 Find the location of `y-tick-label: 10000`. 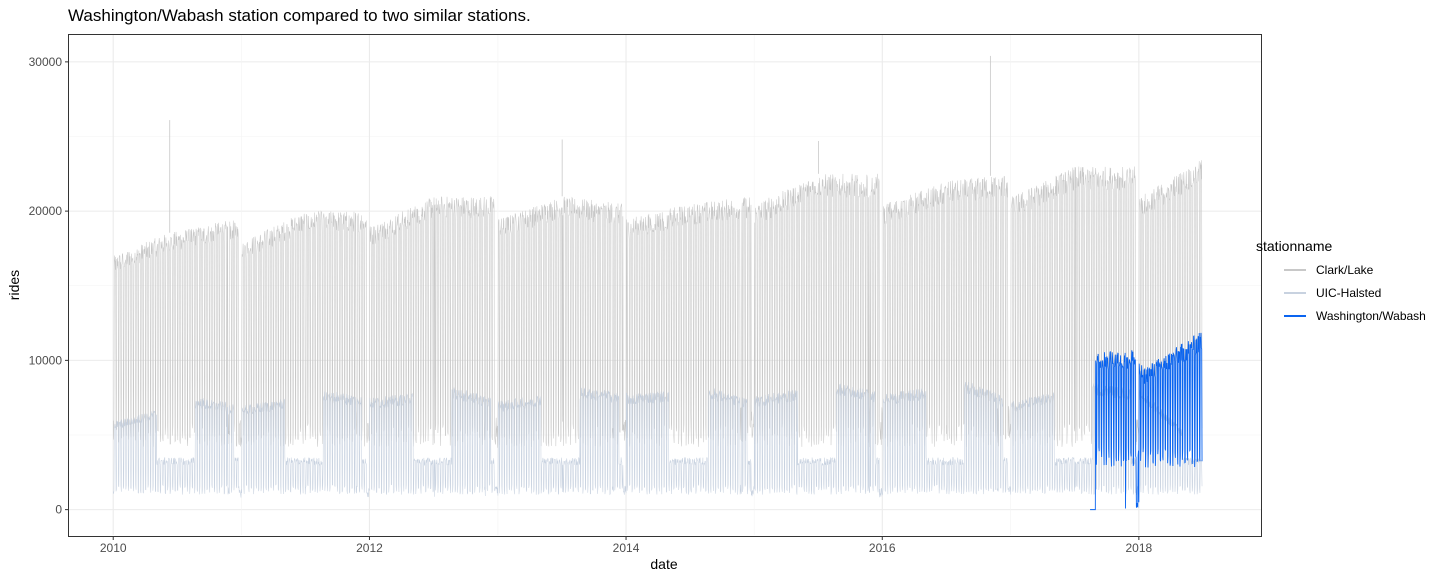

y-tick-label: 10000 is located at coordinates (46, 360).